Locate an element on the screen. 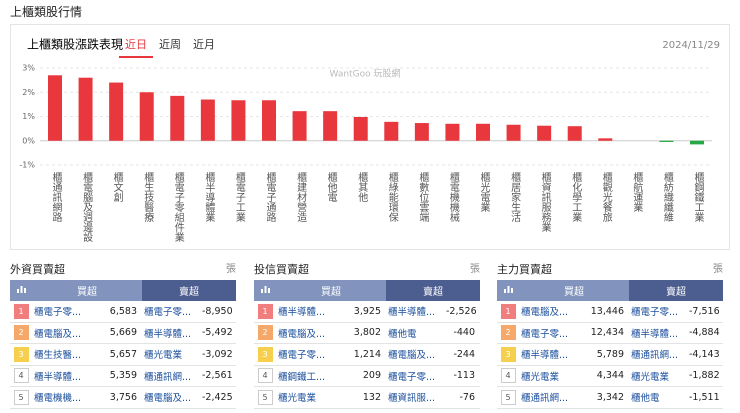  table-row: 5 櫃通訊網... 3,342 櫃他電 -1,511 is located at coordinates (610, 397).